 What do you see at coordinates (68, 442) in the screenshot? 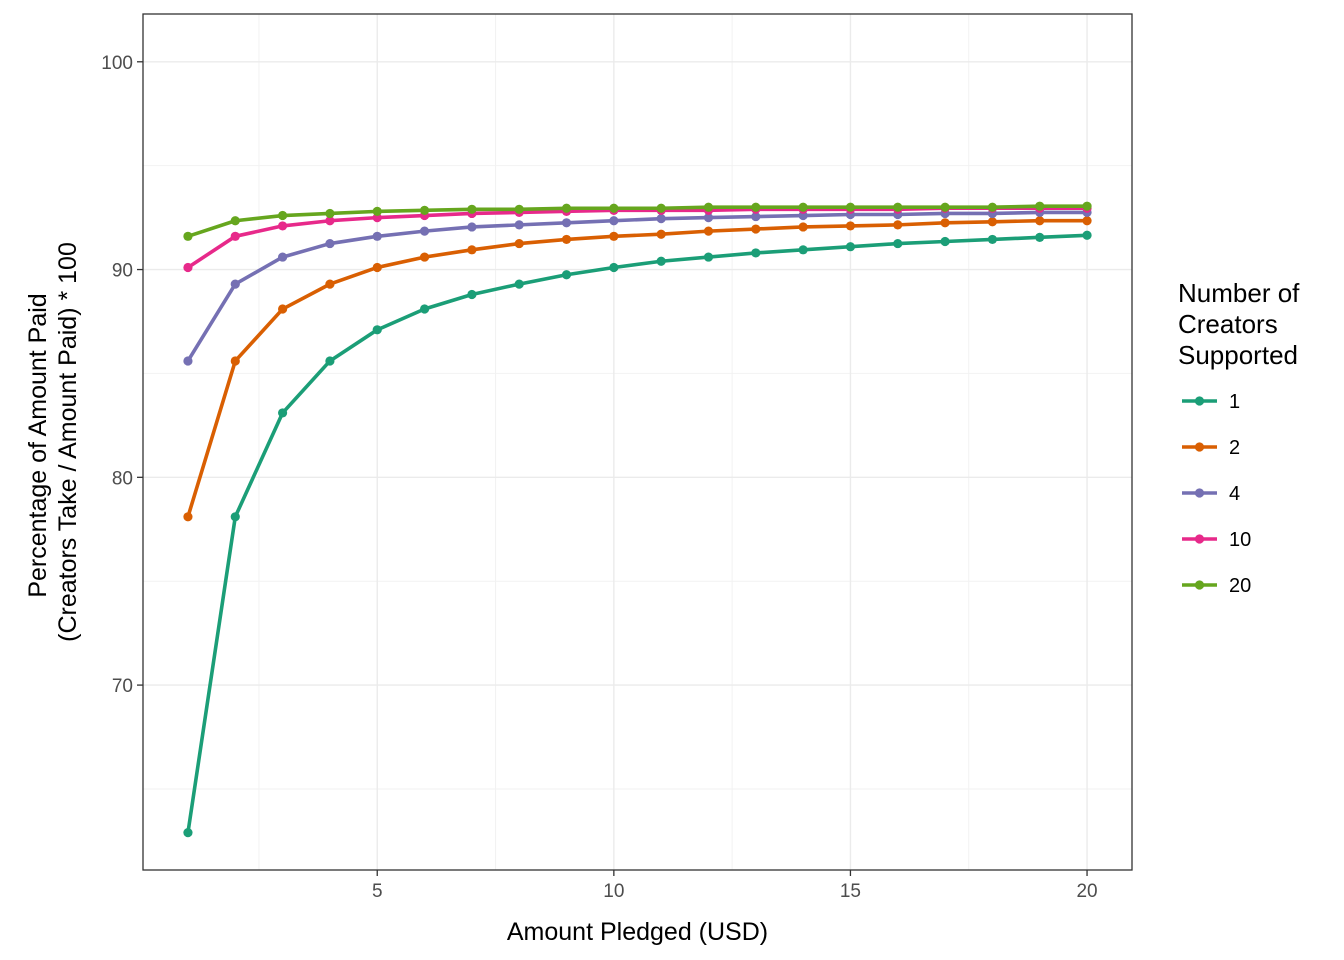
I see `y-axis-title-line-2: (Creators Take / Amount Paid) * 100` at bounding box center [68, 442].